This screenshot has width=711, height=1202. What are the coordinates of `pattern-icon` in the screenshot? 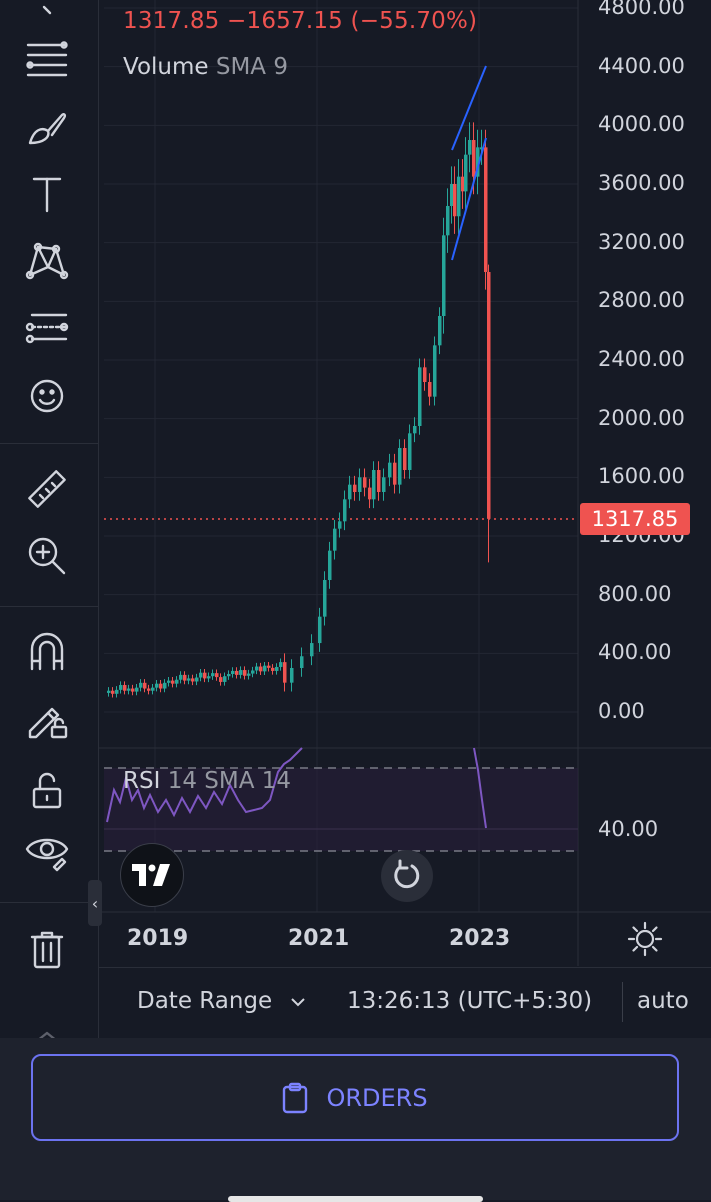 It's located at (47, 260).